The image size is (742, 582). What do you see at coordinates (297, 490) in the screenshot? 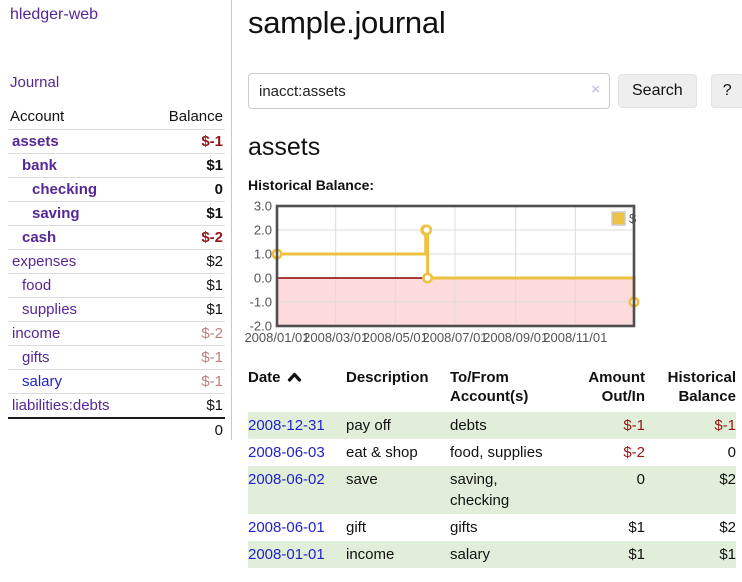
I see `transaction-date-cell: 2008-06-02` at bounding box center [297, 490].